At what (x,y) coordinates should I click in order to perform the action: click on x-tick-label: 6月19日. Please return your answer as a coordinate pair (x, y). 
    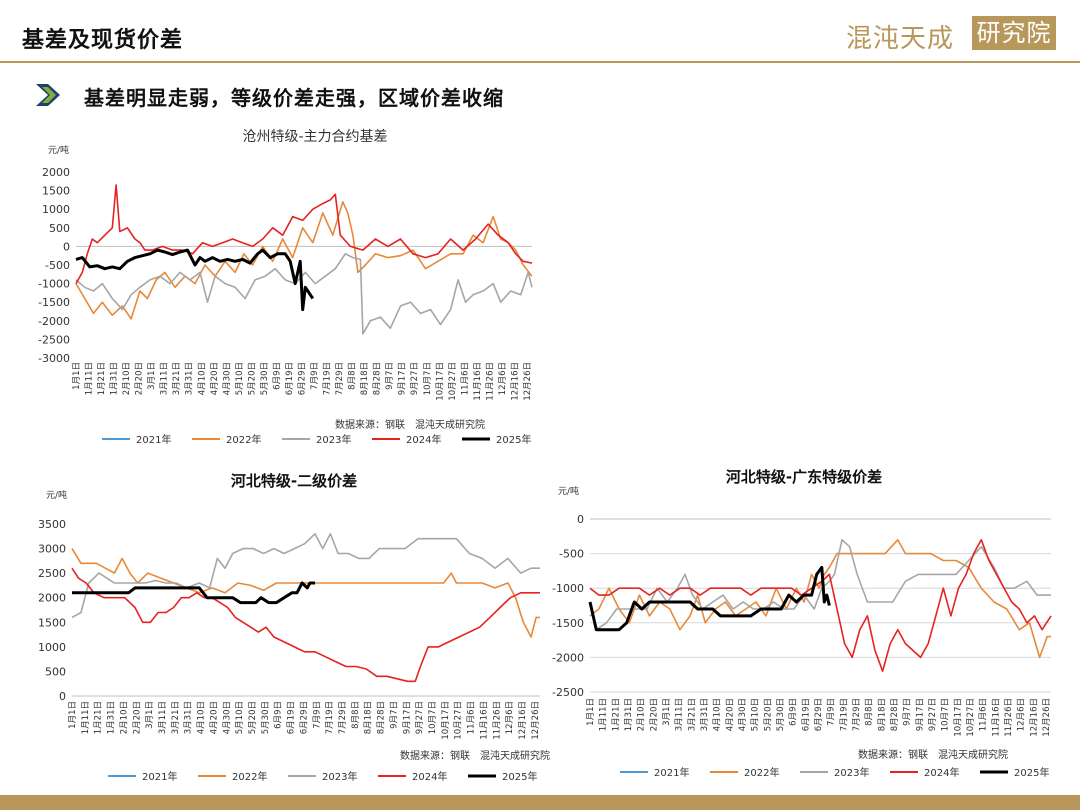
    Looking at the image, I should click on (290, 378).